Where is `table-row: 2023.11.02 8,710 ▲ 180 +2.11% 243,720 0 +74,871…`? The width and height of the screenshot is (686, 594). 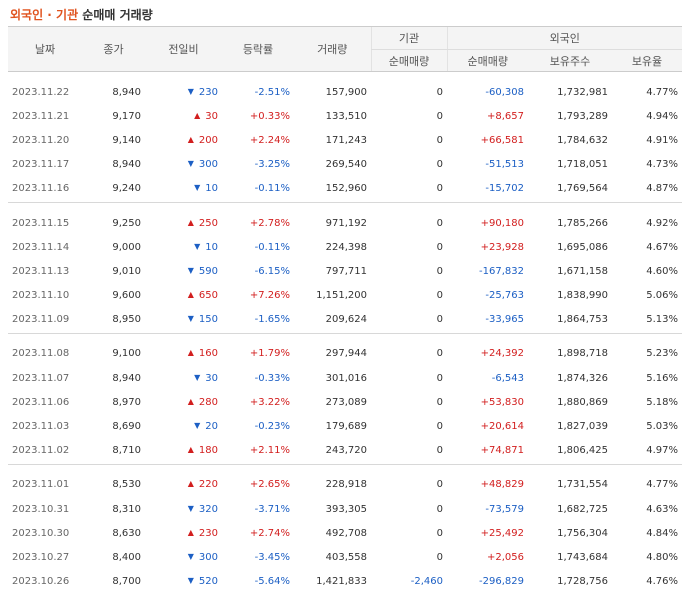 table-row: 2023.11.02 8,710 ▲ 180 +2.11% 243,720 0 +74,871… is located at coordinates (345, 451).